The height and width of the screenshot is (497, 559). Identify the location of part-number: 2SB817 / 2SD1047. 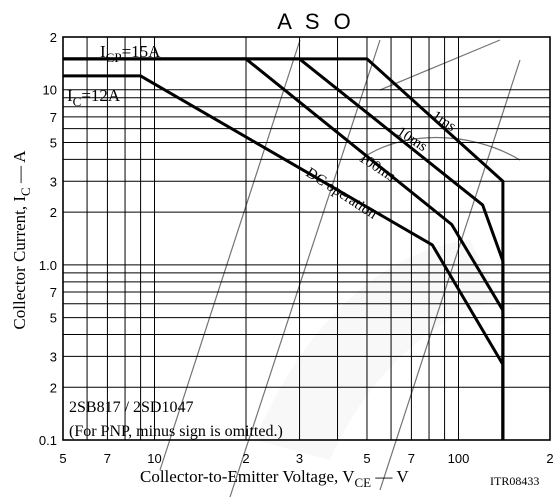
(131, 407).